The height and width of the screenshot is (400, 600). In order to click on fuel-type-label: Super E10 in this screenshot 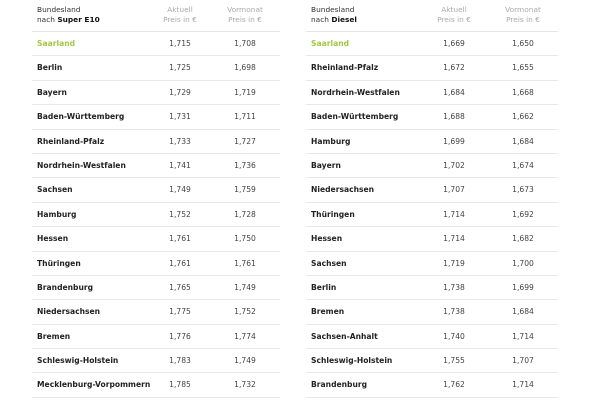, I will do `click(78, 19)`.